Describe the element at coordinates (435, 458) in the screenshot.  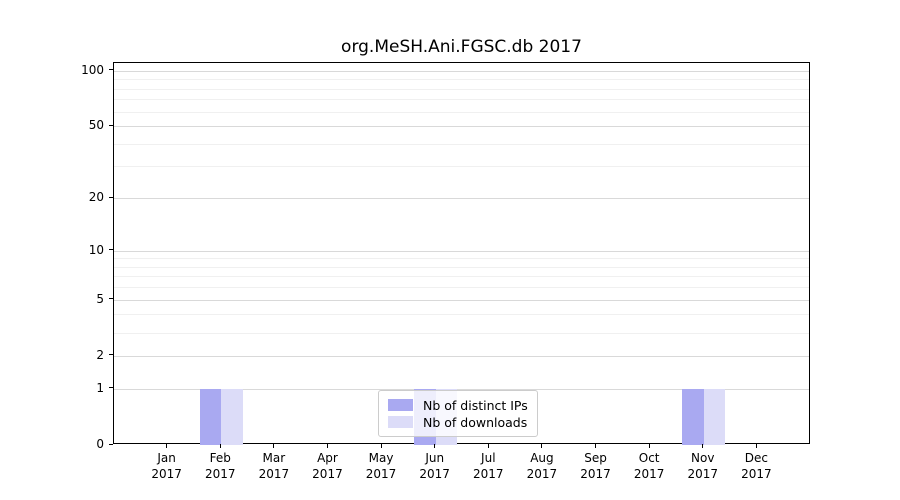
I see `x-tick-month: Jun` at that location.